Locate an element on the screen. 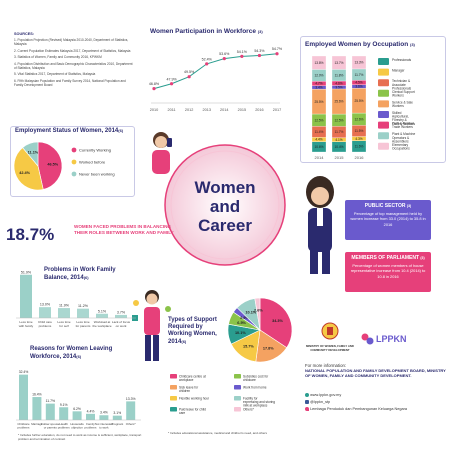 The image size is (450, 450). participation-tick-label: 2014 is located at coordinates (224, 110).